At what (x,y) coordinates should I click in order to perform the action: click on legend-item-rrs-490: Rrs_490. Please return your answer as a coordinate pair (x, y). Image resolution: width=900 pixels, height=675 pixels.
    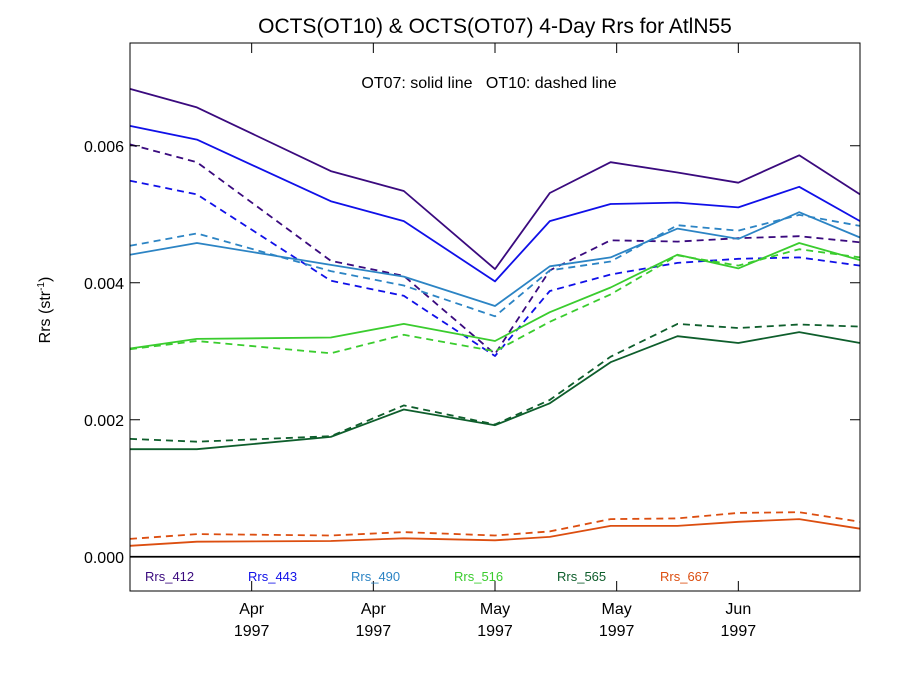
    Looking at the image, I should click on (375, 576).